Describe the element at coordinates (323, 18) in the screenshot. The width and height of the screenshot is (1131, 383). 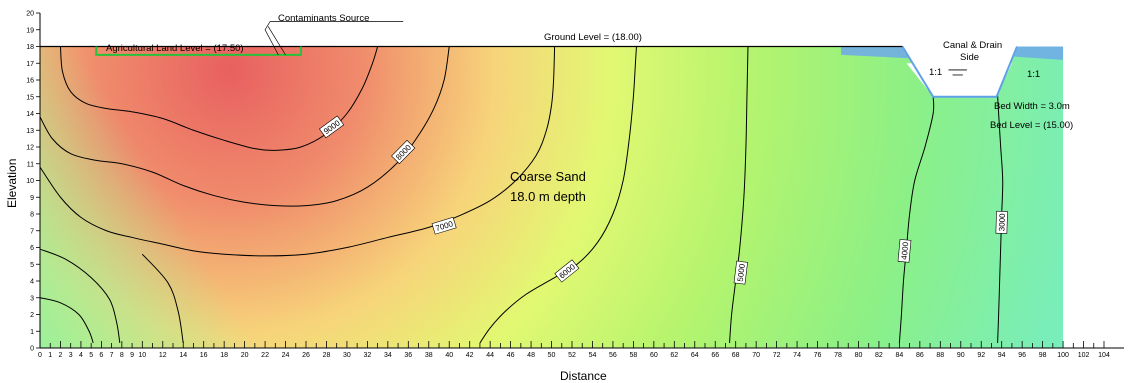
I see `contaminants-source-label: Contaminants Source` at that location.